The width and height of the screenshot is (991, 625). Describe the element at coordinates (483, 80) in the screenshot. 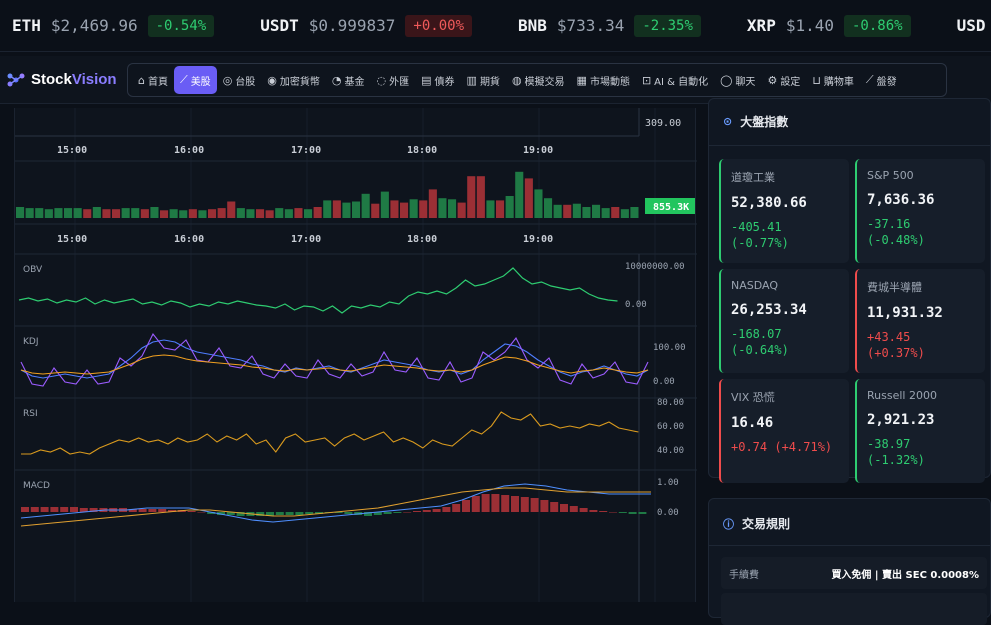

I see `nav-item-7: ▥ 期貨` at that location.